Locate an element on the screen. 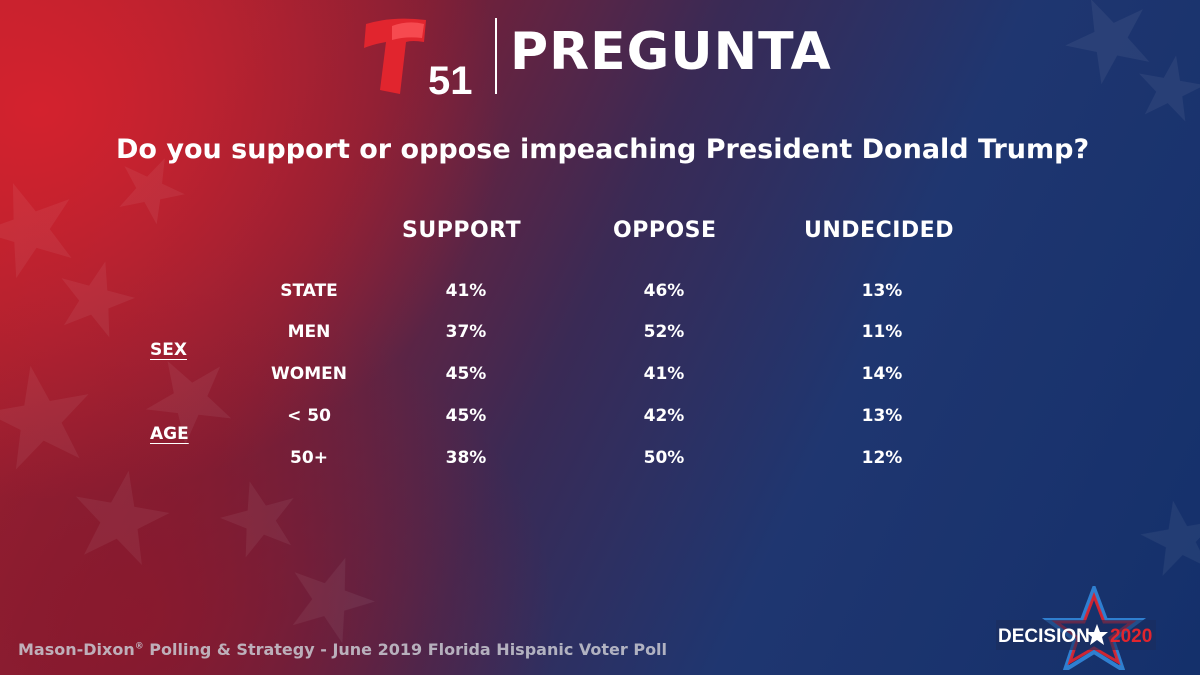  row-label: STATE is located at coordinates (309, 291).